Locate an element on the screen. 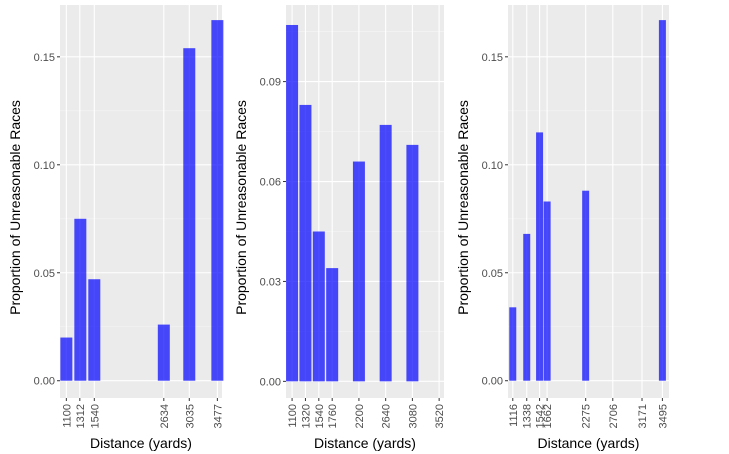 The image size is (729, 454). x-tick-label: 1320 is located at coordinates (306, 416).